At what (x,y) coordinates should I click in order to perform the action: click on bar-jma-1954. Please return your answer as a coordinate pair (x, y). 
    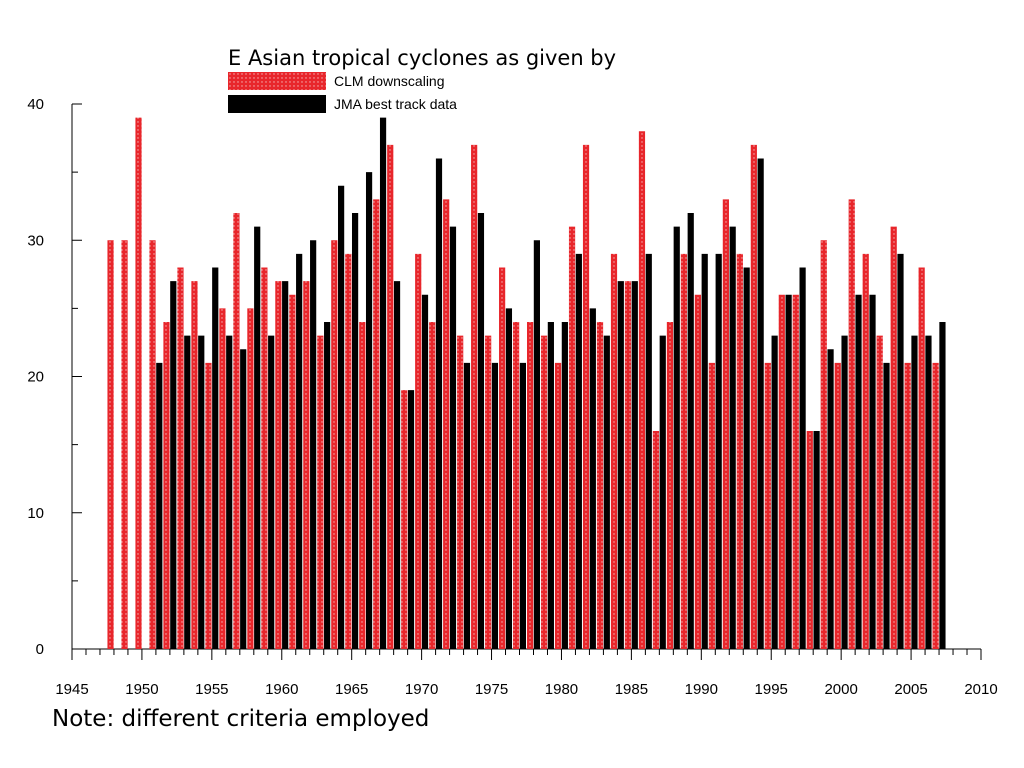
    Looking at the image, I should click on (201, 492).